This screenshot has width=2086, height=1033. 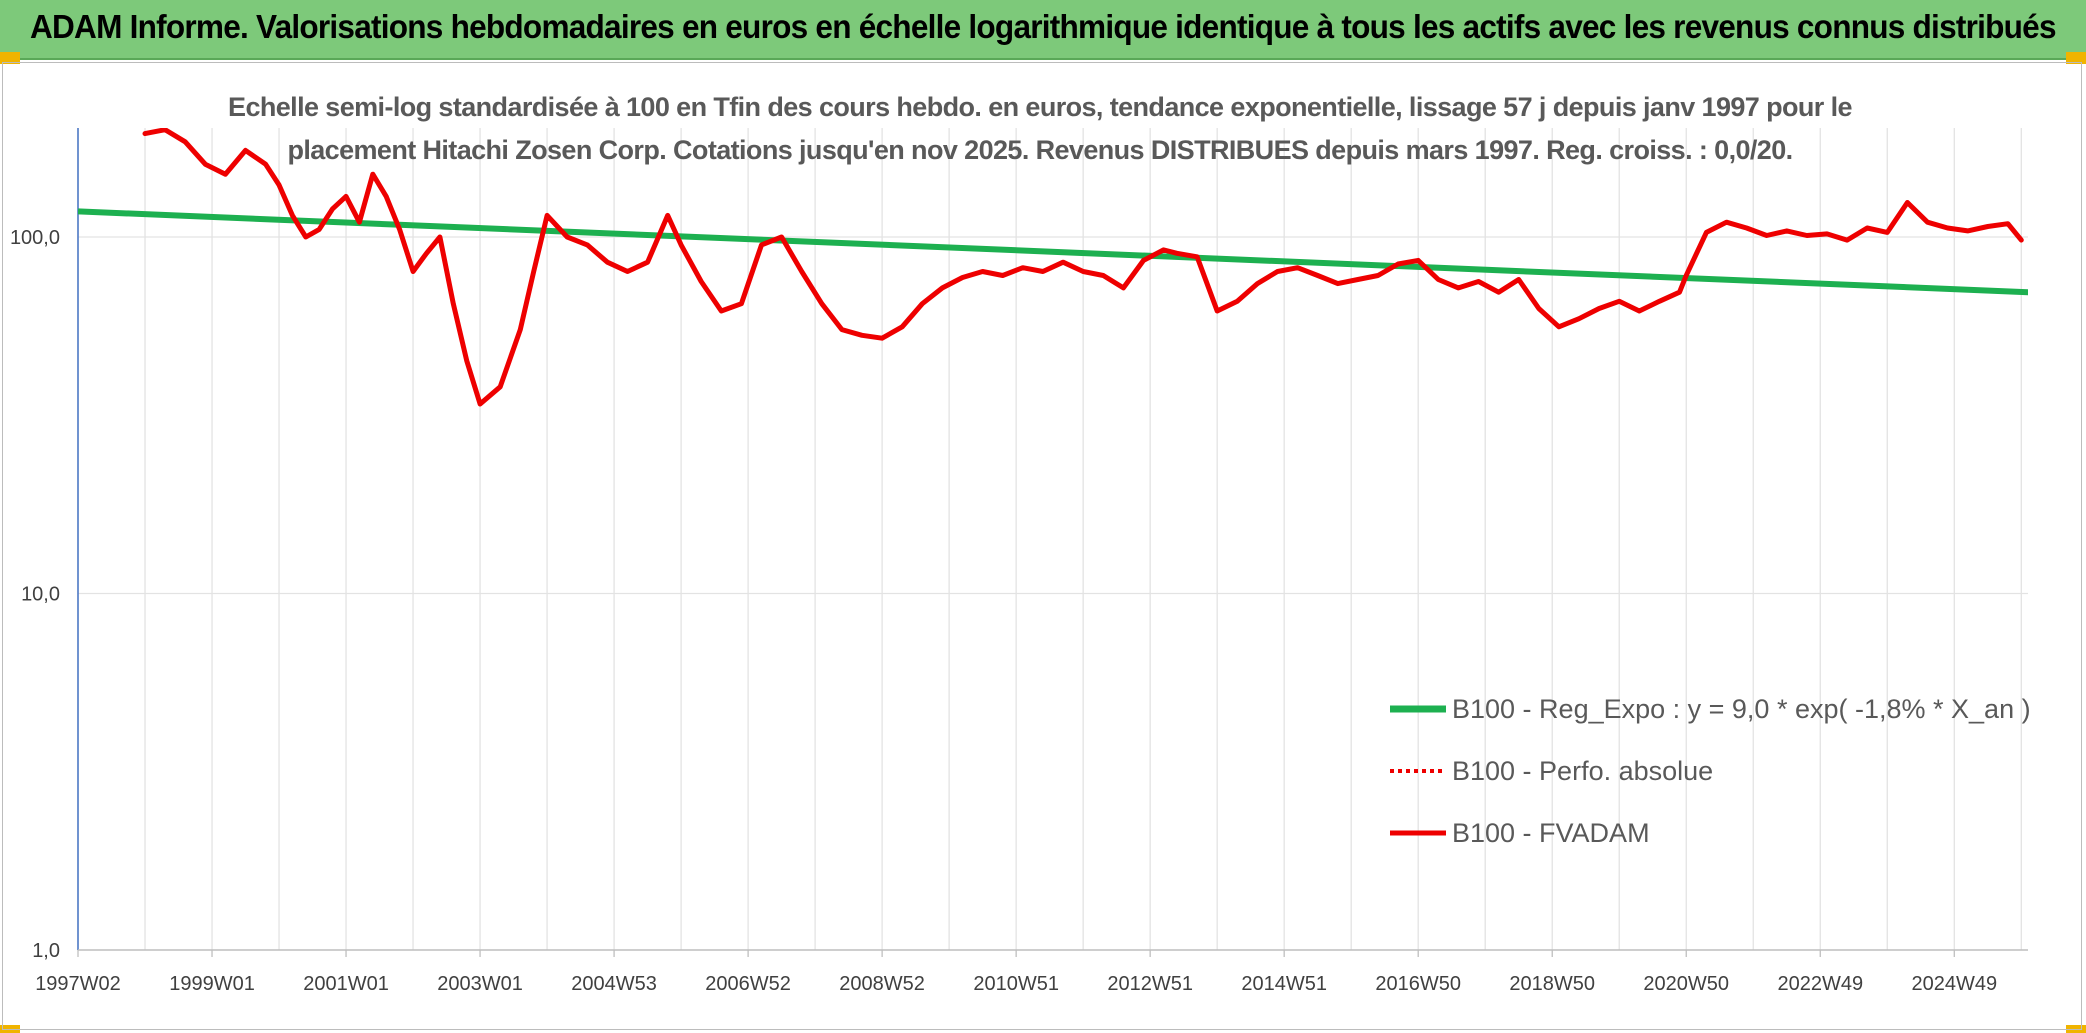 I want to click on legend-item-perfo-absolue: B100 - Perfo. absolue, so click(x=1551, y=771).